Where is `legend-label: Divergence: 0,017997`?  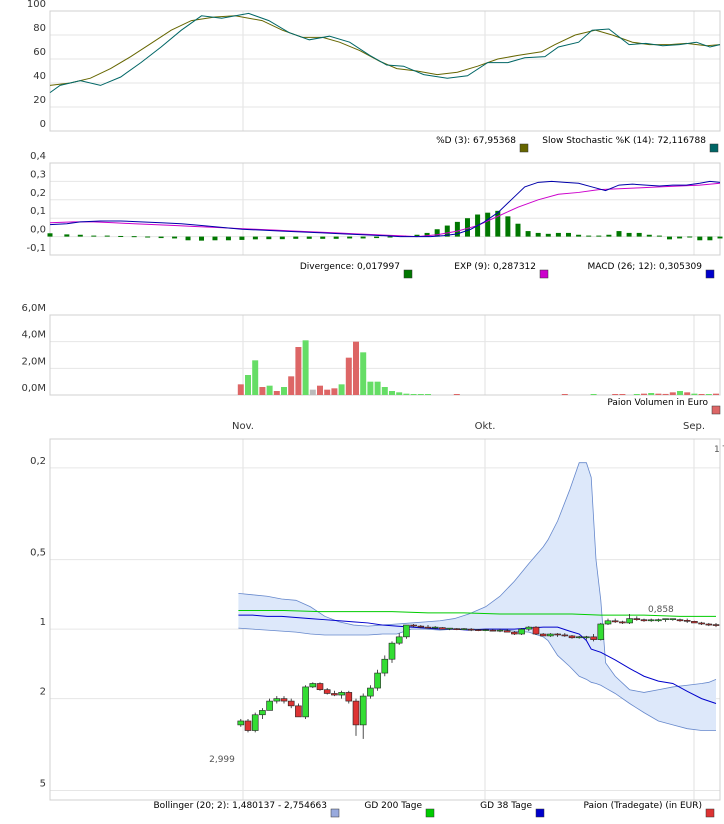
legend-label: Divergence: 0,017997 is located at coordinates (350, 267).